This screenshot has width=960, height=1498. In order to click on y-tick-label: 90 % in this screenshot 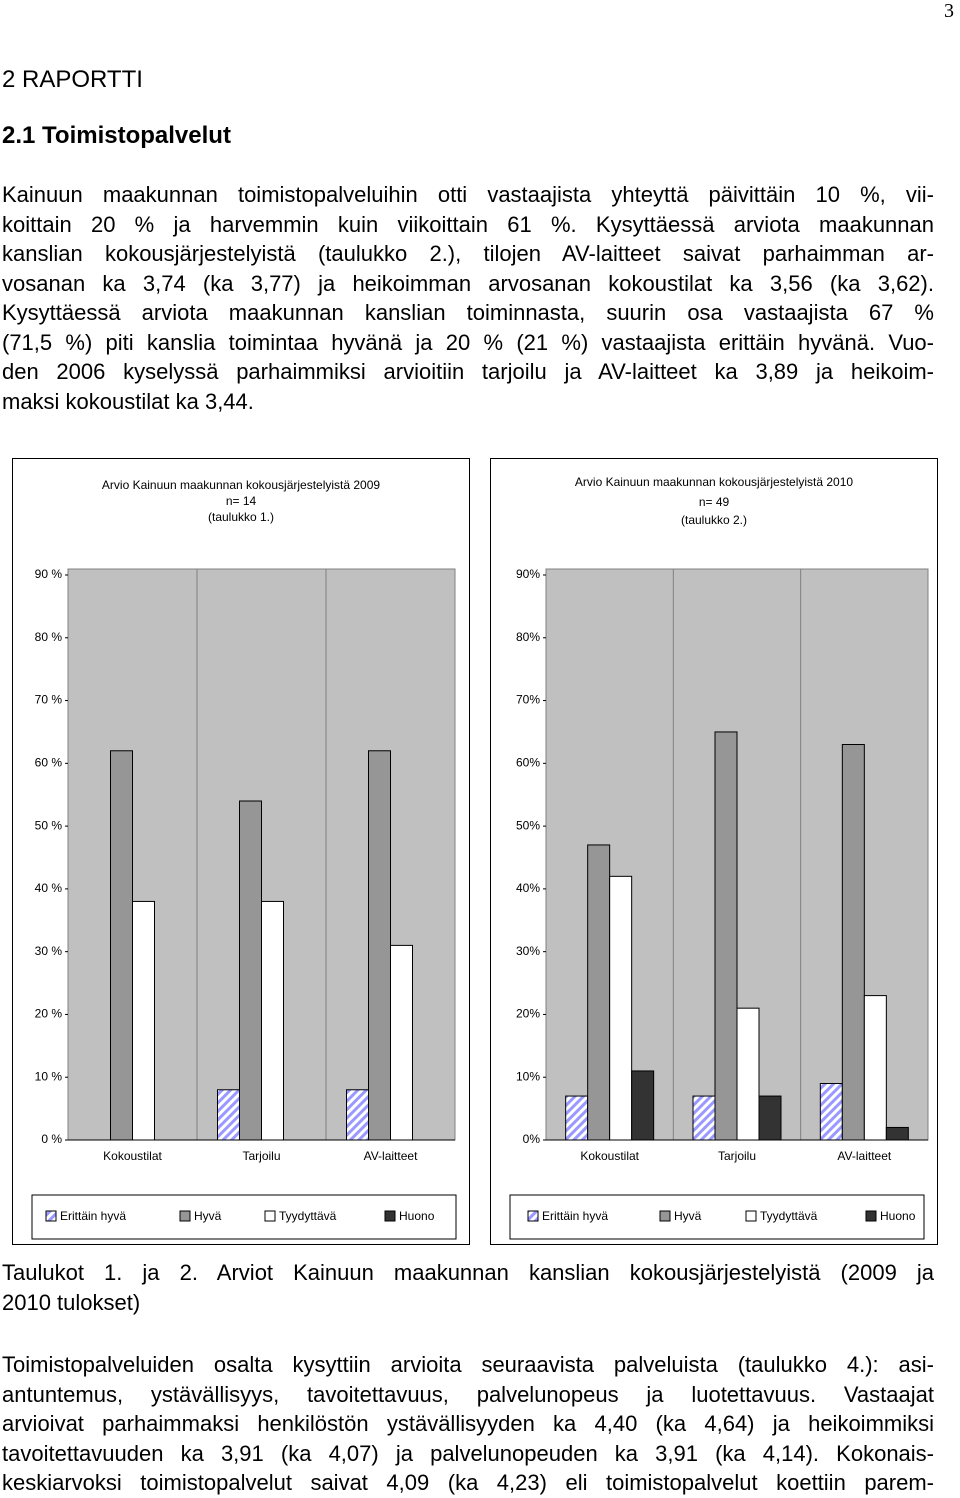, I will do `click(49, 574)`.